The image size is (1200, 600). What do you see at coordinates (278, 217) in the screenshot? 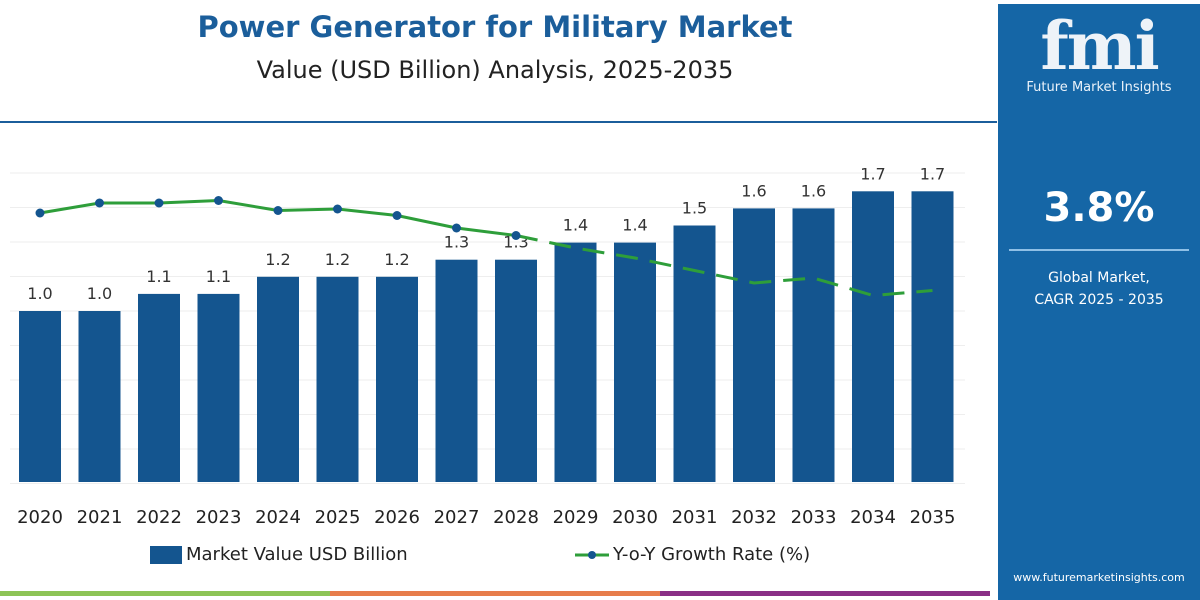
I see `growth-line-solid` at bounding box center [278, 217].